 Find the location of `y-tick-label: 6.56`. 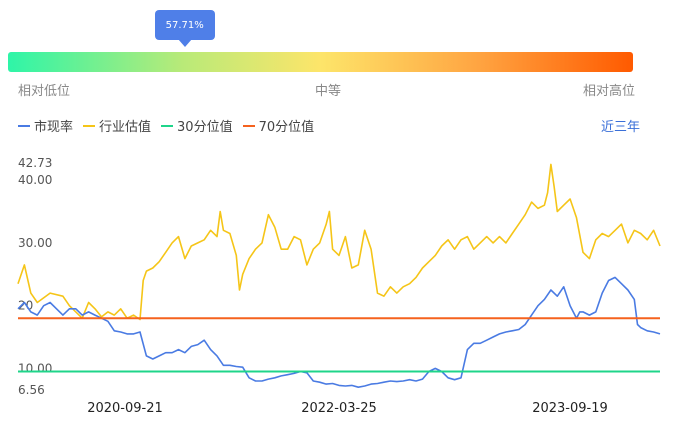

y-tick-label: 6.56 is located at coordinates (31, 390).